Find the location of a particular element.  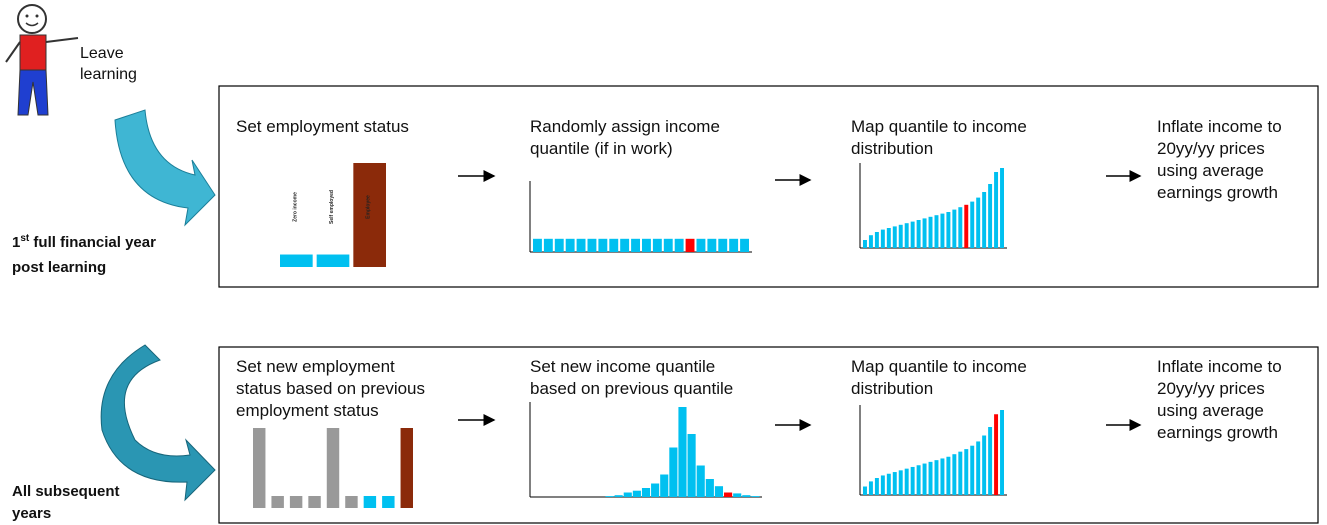

step-text: Set new employment is located at coordinates (315, 366).